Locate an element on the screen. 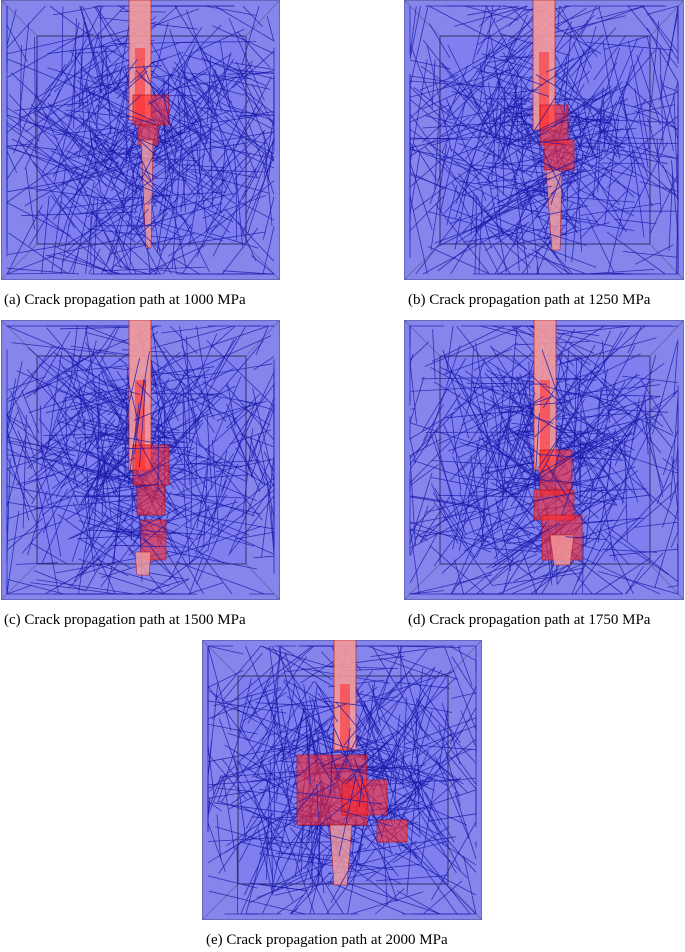 The width and height of the screenshot is (685, 952). crack-path is located at coordinates (149, 448).